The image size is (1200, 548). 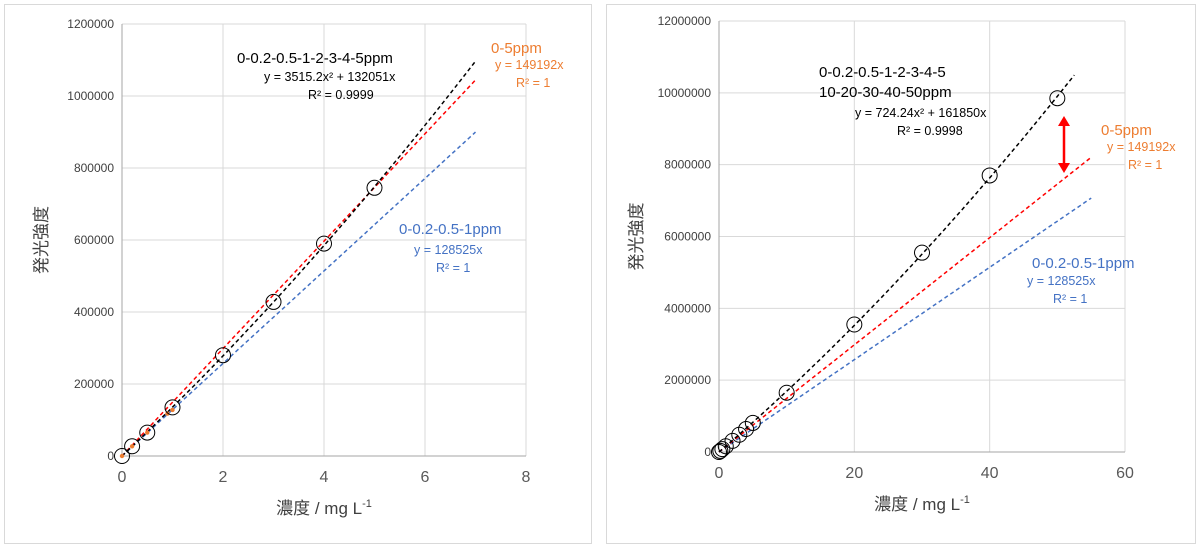 I want to click on x-tick-label: 40, so click(x=990, y=473).